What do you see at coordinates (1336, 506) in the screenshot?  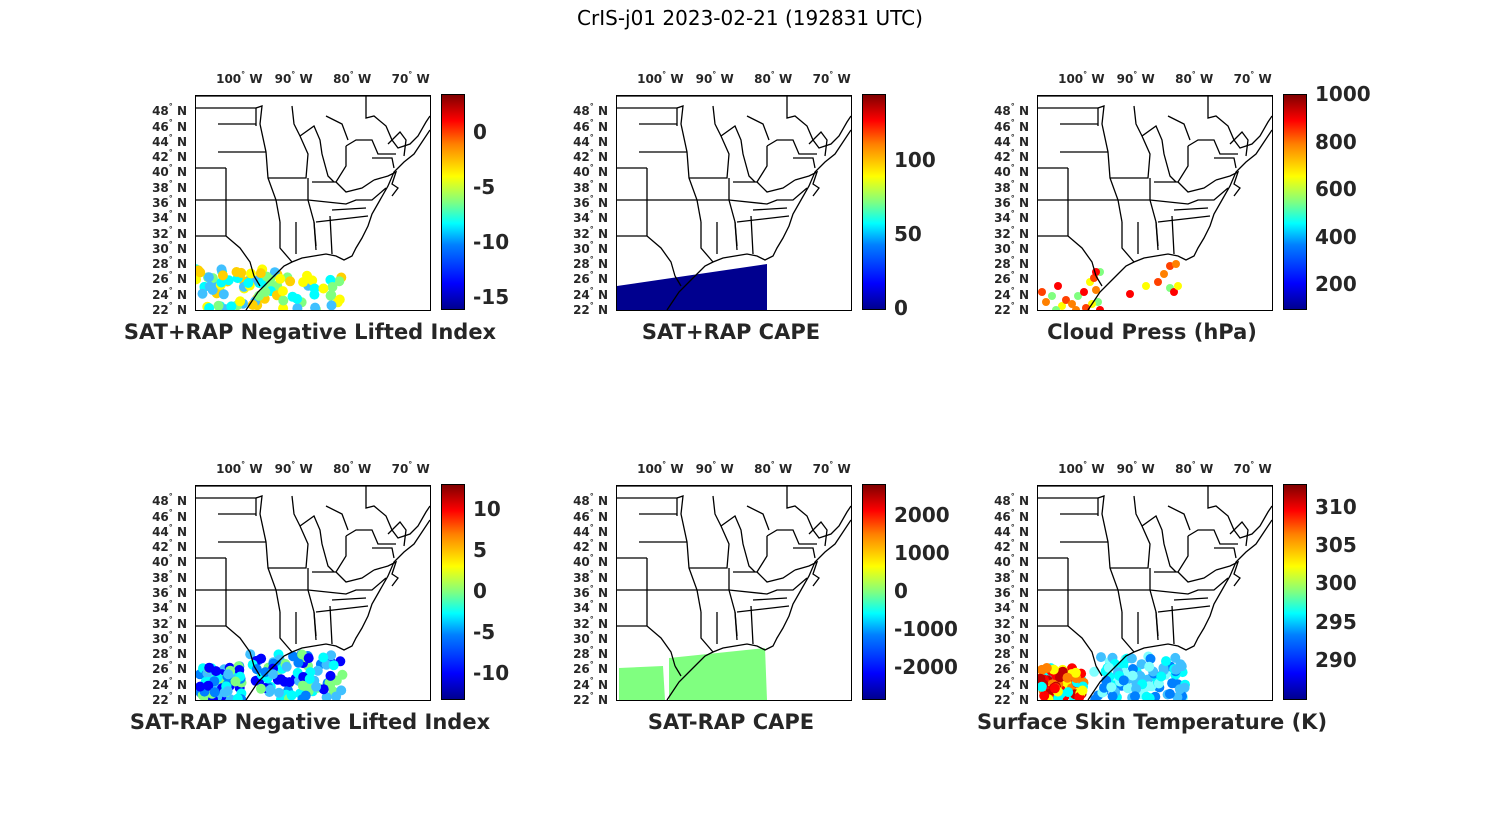 I see `colorbar-tick-label: 310` at bounding box center [1336, 506].